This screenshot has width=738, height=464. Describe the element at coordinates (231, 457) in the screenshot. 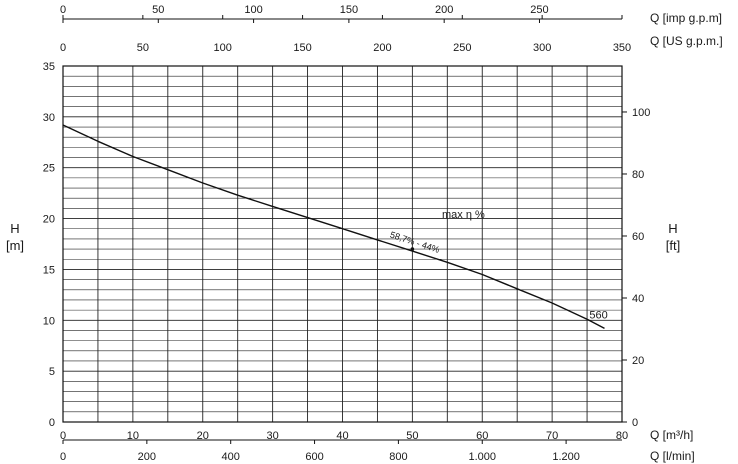

I see `tick-label-lmin: 400` at that location.